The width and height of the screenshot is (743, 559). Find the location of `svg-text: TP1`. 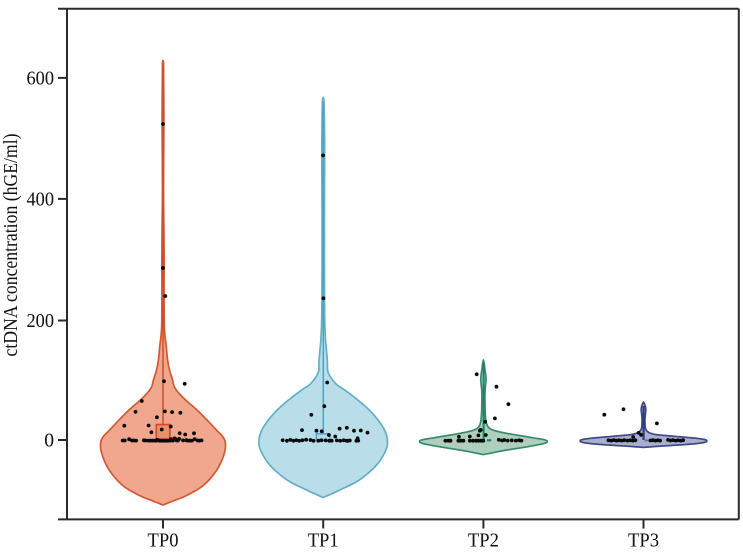

svg-text: TP1 is located at coordinates (323, 541).